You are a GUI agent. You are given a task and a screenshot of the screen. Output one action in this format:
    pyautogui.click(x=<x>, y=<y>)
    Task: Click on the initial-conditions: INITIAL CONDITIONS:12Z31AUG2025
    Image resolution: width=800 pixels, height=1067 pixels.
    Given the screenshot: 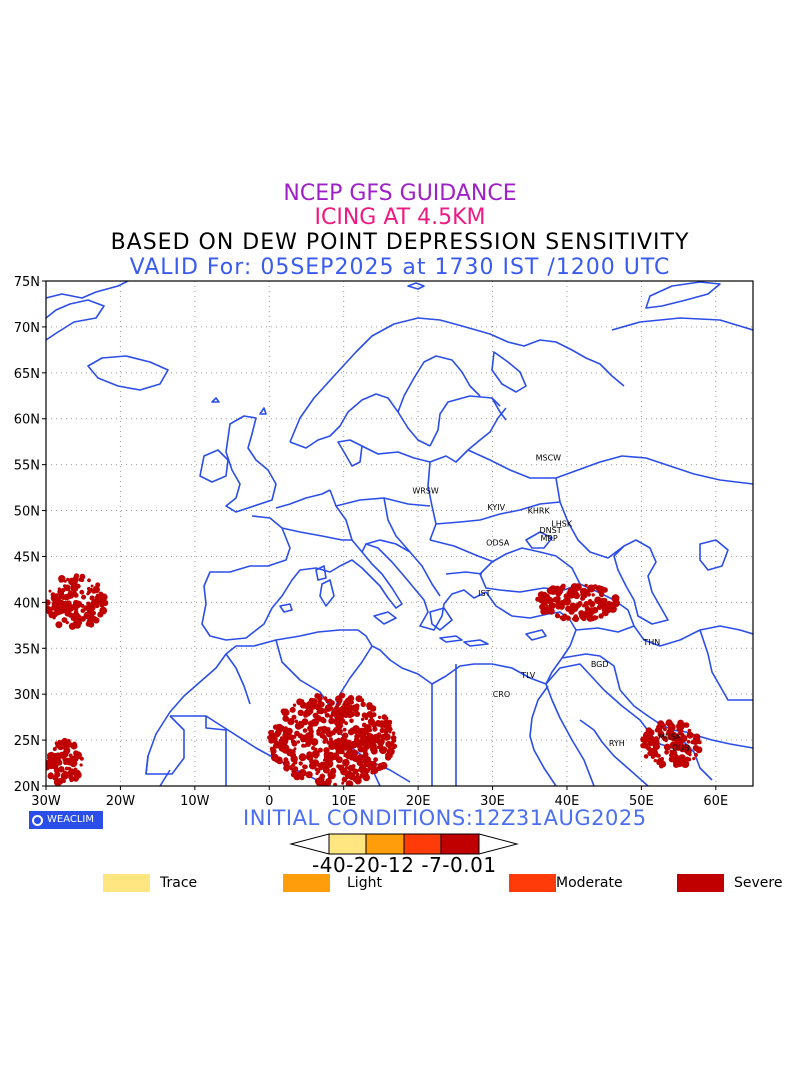 What is the action you would take?
    pyautogui.click(x=445, y=818)
    